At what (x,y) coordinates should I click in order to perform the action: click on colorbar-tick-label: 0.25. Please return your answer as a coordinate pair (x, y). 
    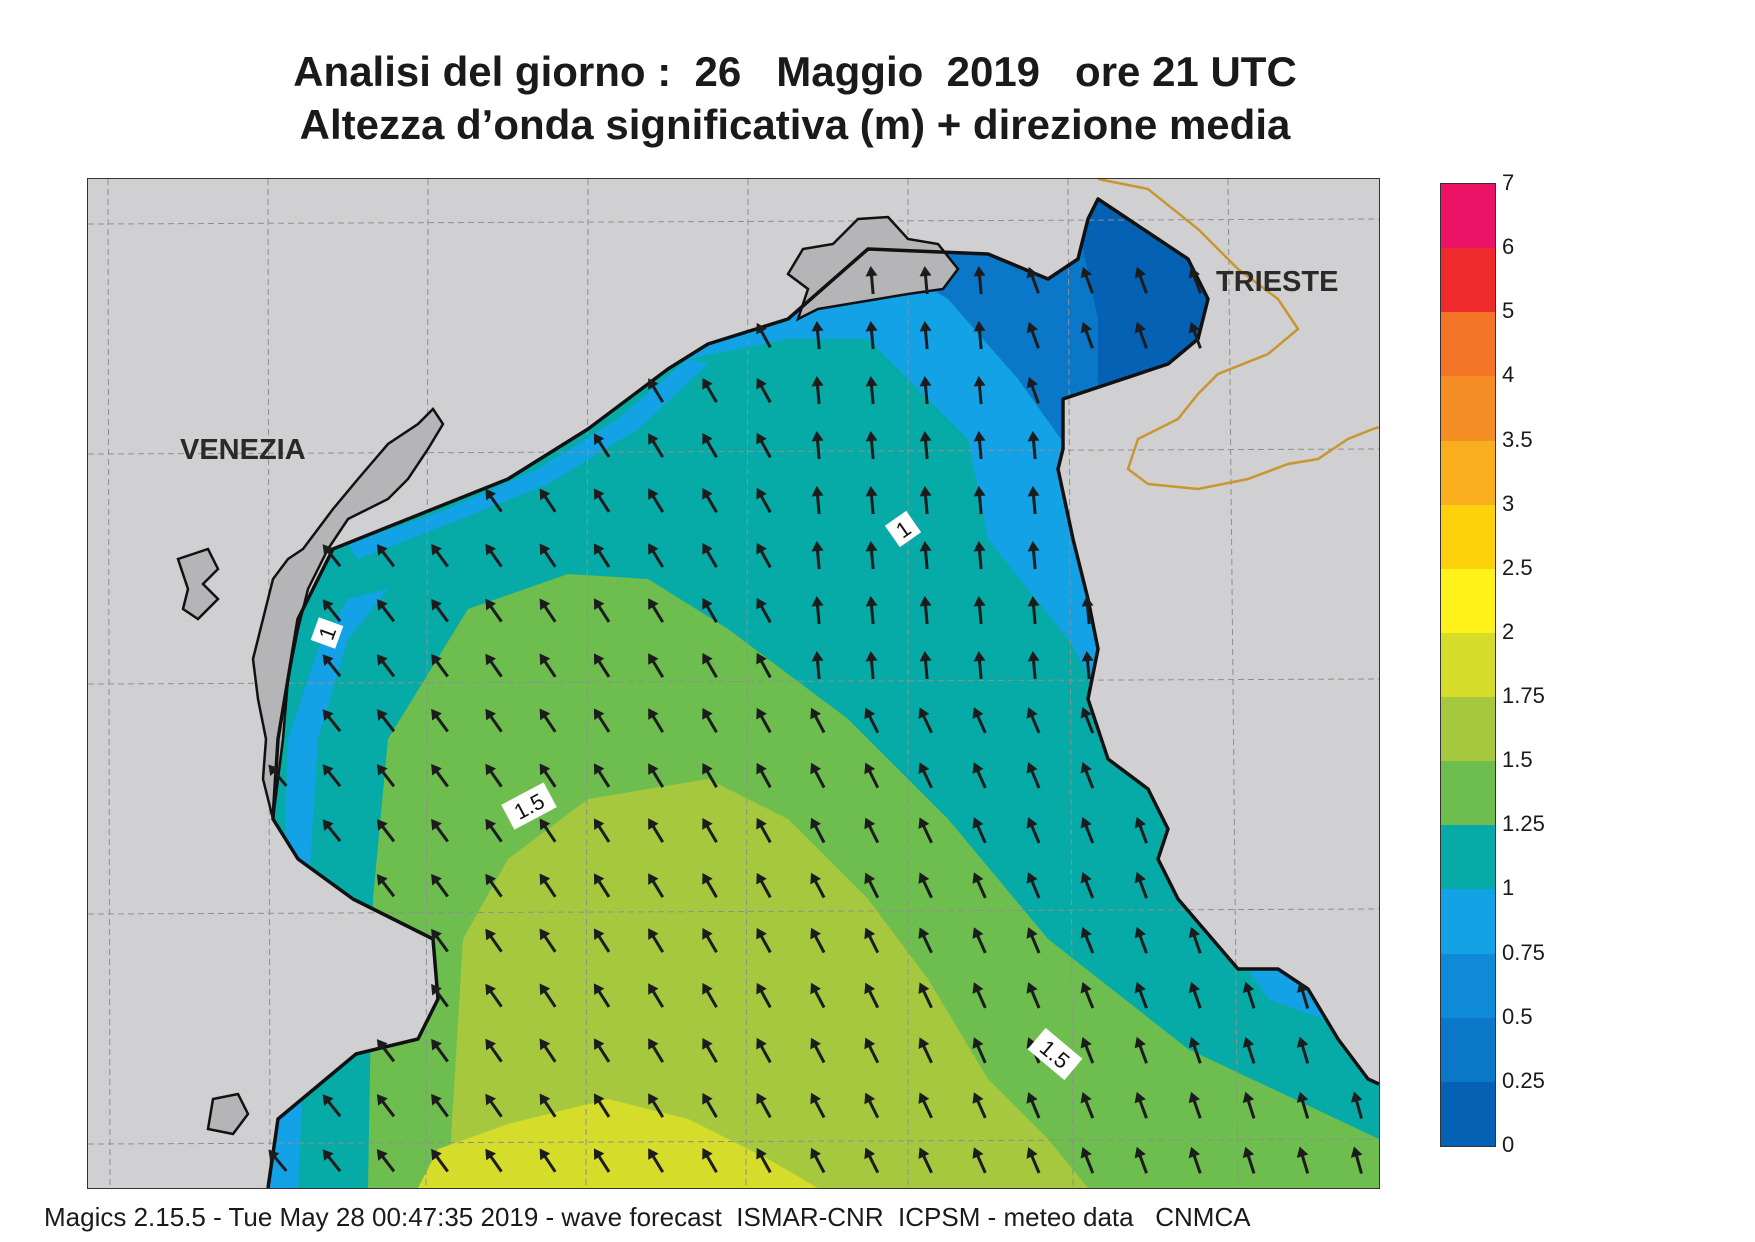
    Looking at the image, I should click on (1523, 1080).